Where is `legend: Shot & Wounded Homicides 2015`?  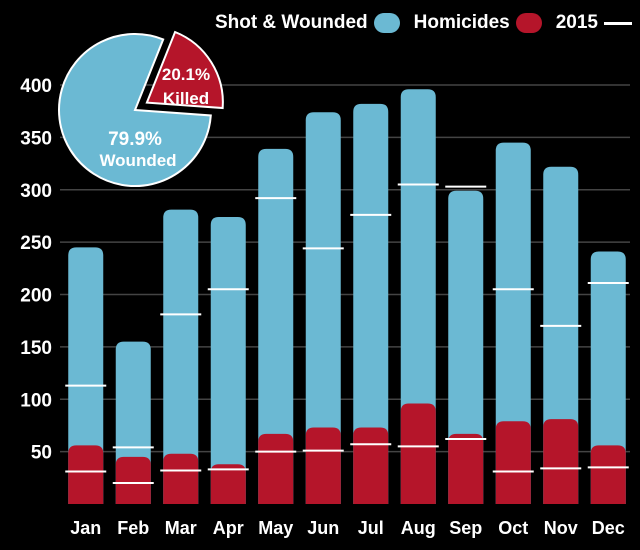 legend: Shot & Wounded Homicides 2015 is located at coordinates (423, 23).